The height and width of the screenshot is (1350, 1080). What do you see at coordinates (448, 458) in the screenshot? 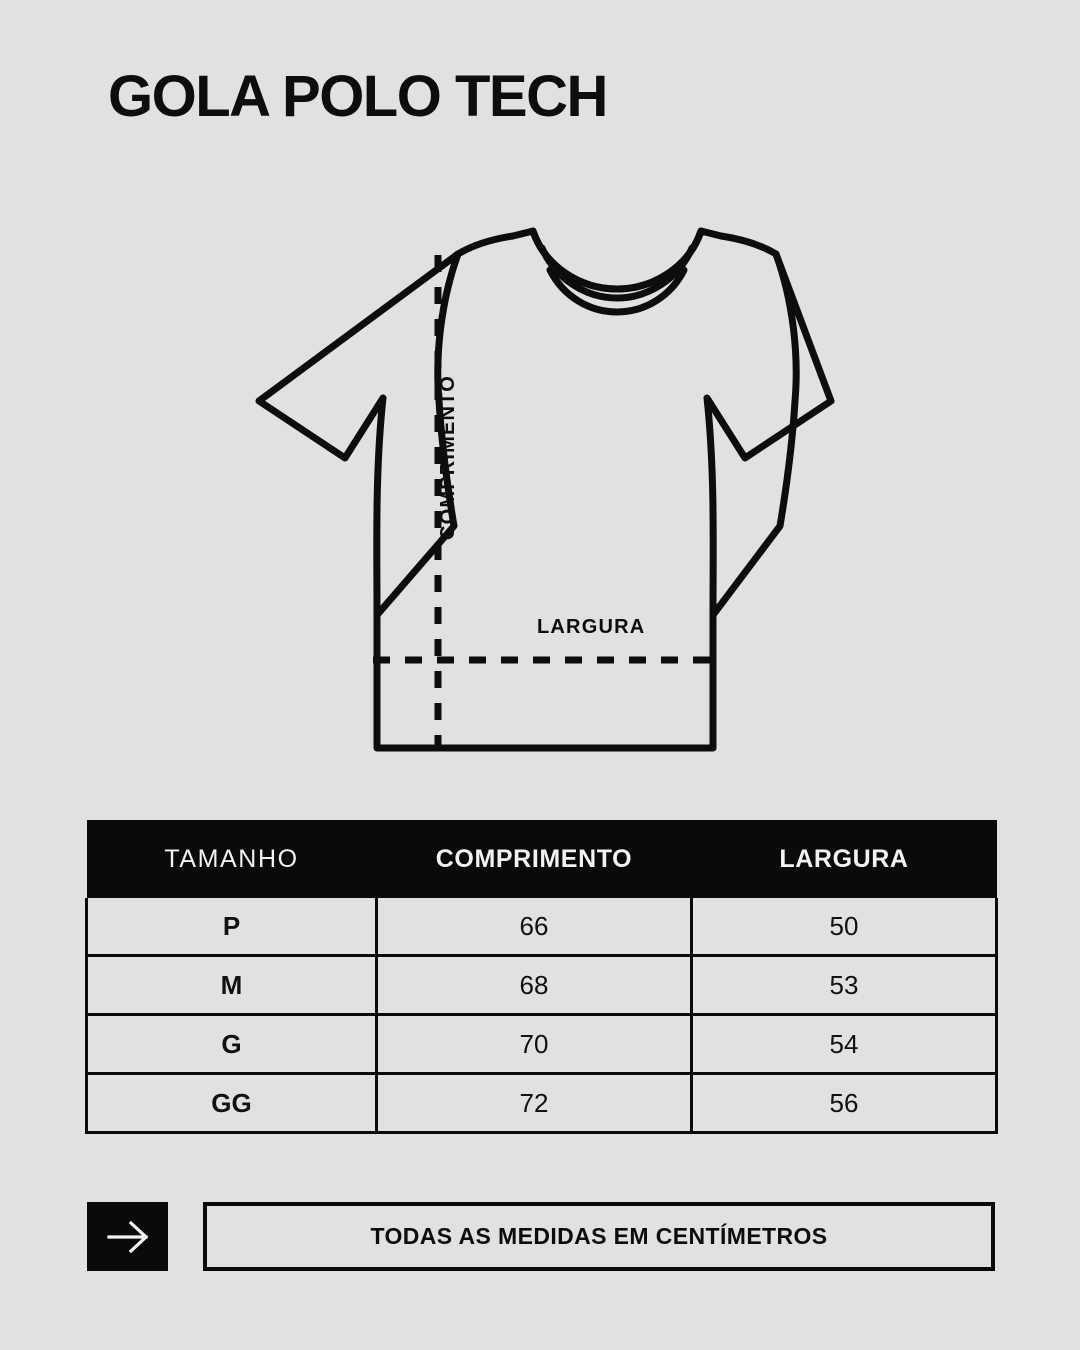
I see `length-label: COMPRIMENTO` at bounding box center [448, 458].